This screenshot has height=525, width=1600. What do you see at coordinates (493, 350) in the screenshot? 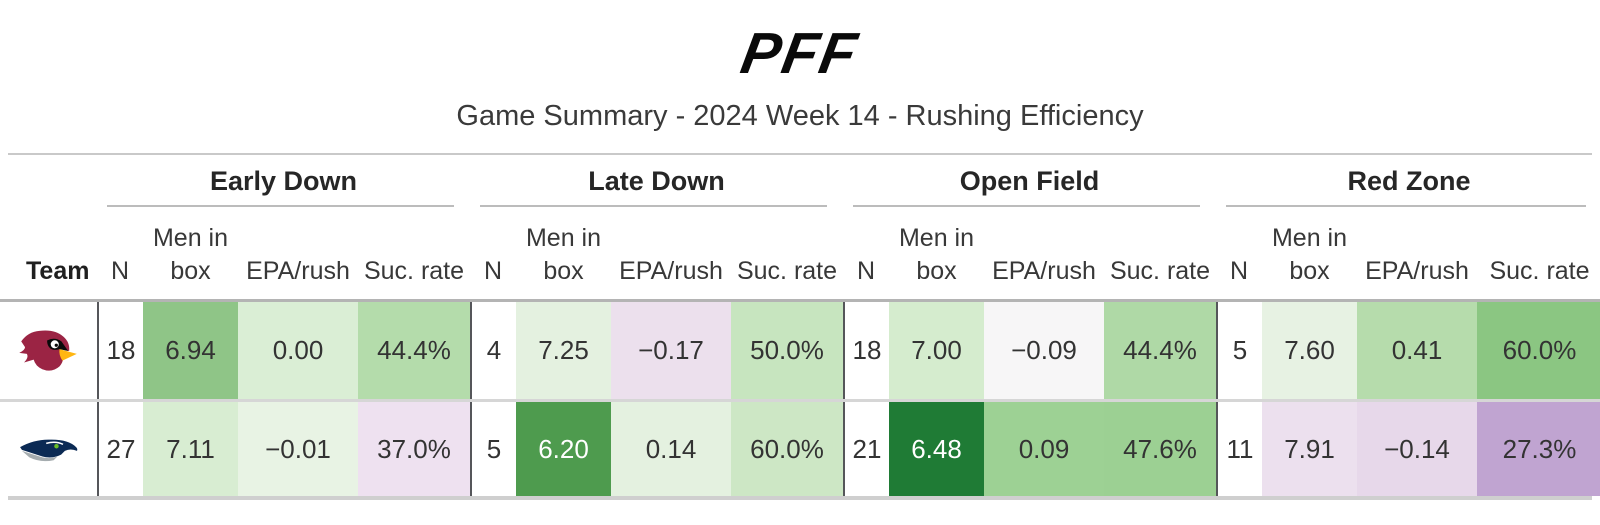
I see `cell-late-n: 4` at bounding box center [493, 350].